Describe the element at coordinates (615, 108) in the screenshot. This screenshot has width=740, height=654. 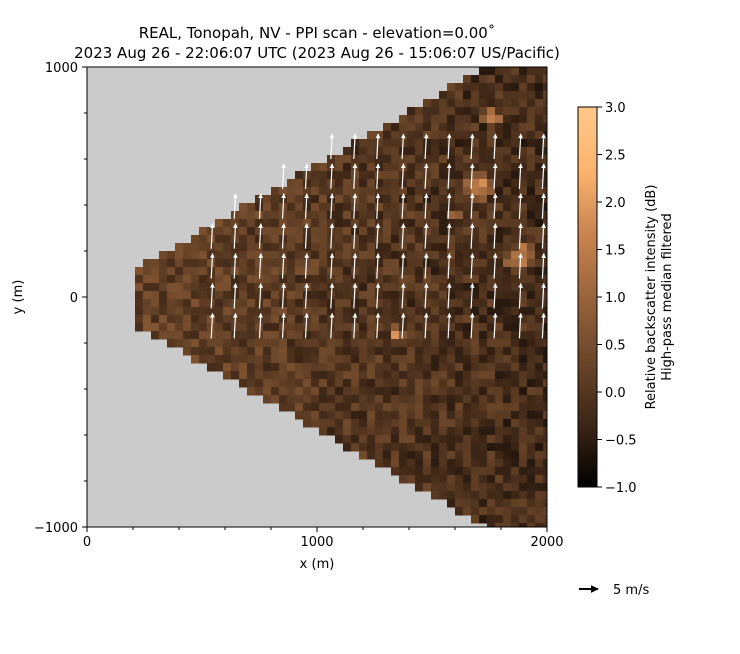
I see `colorbar-tick-label: 3.0` at that location.